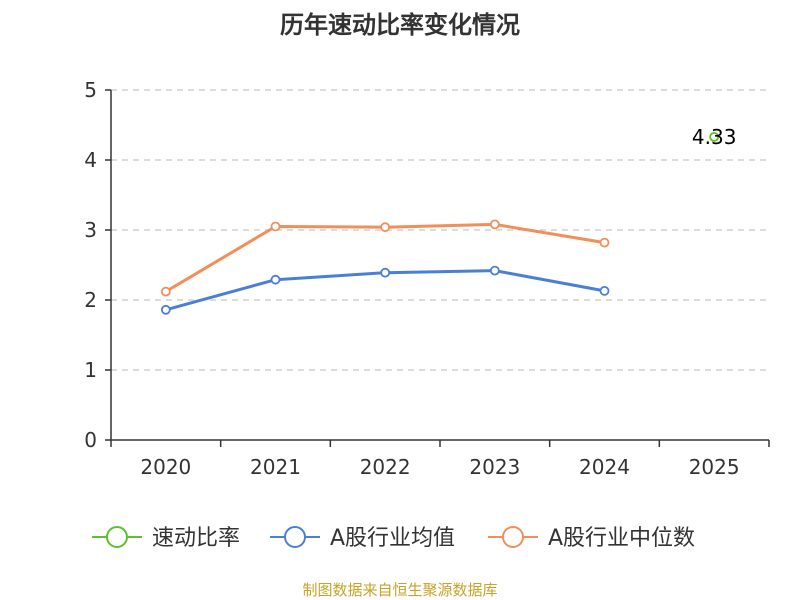  I want to click on y-tick-label-0: 0, so click(90, 440).